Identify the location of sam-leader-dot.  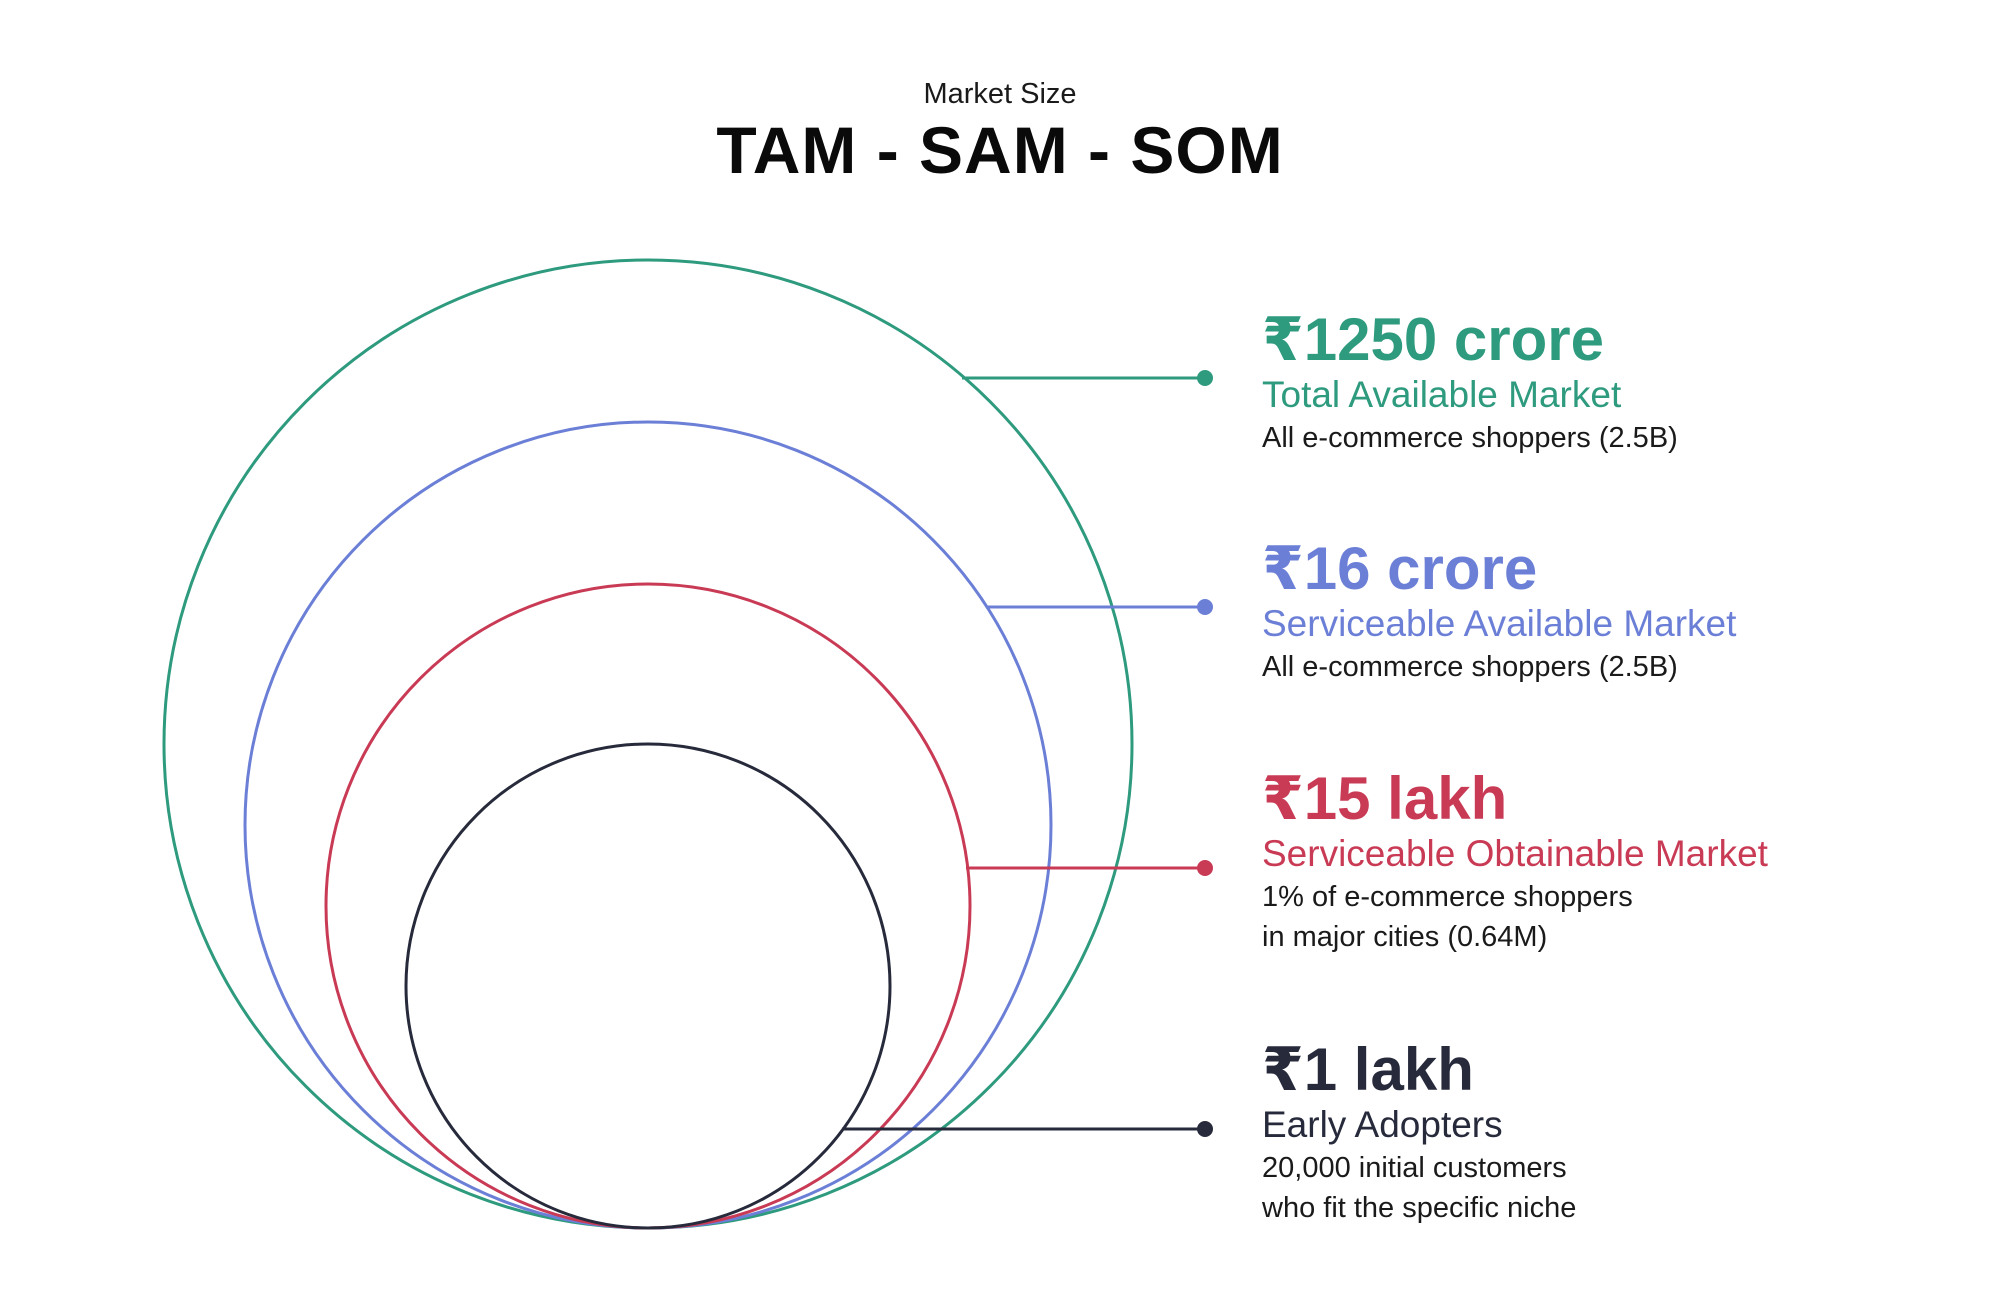
(1205, 607).